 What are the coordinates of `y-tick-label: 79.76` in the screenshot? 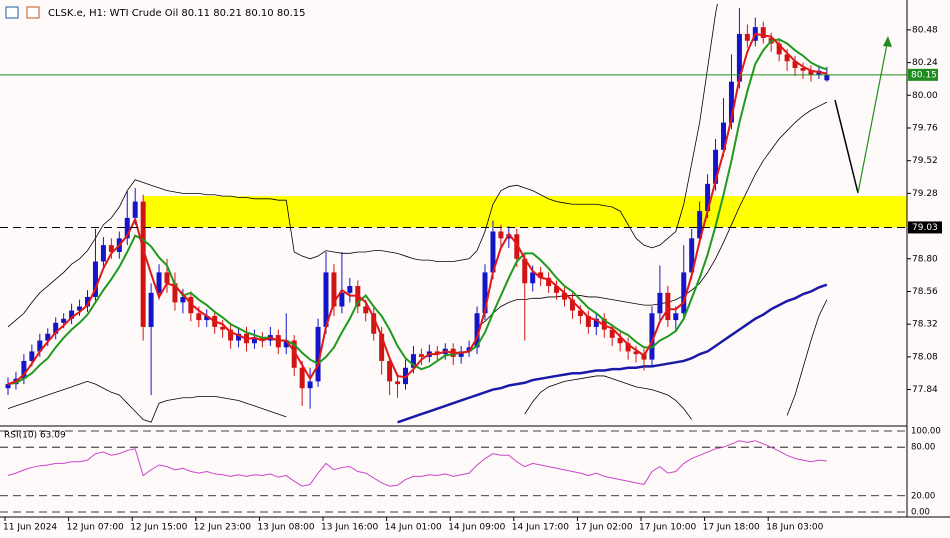 It's located at (925, 128).